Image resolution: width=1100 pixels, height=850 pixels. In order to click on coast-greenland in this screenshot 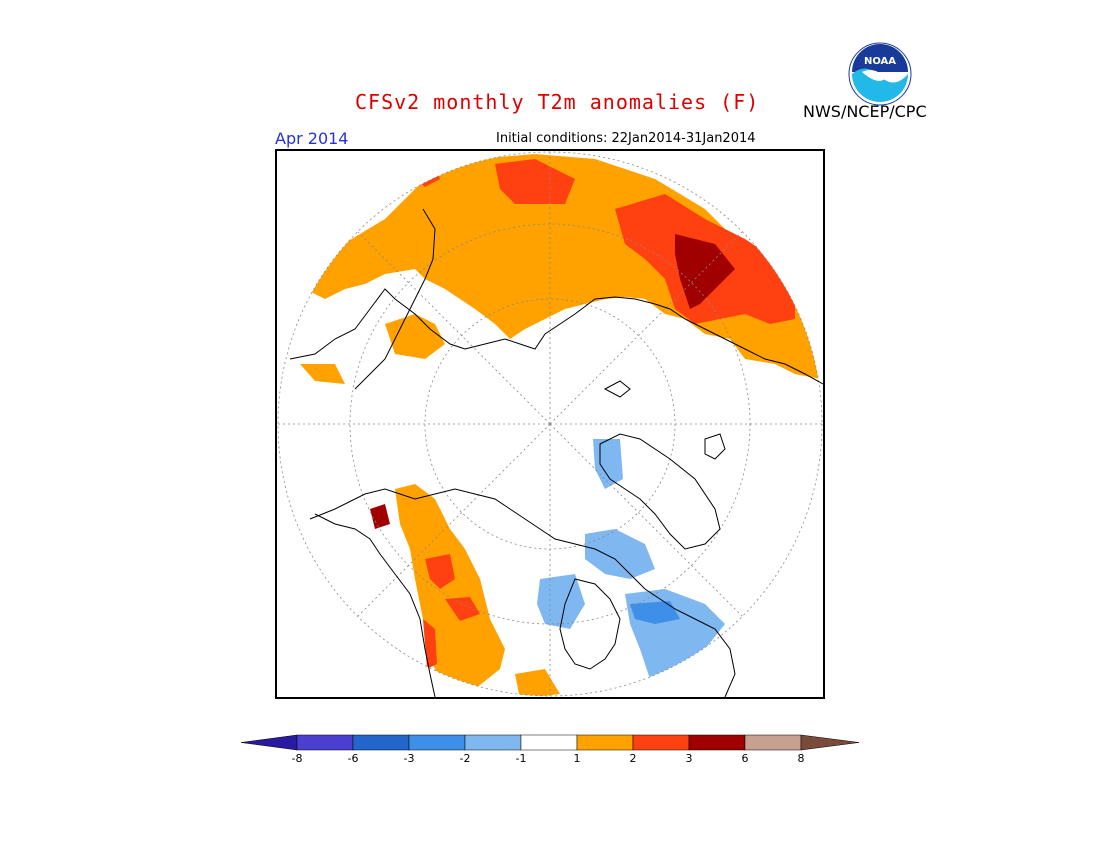, I will do `click(660, 491)`.